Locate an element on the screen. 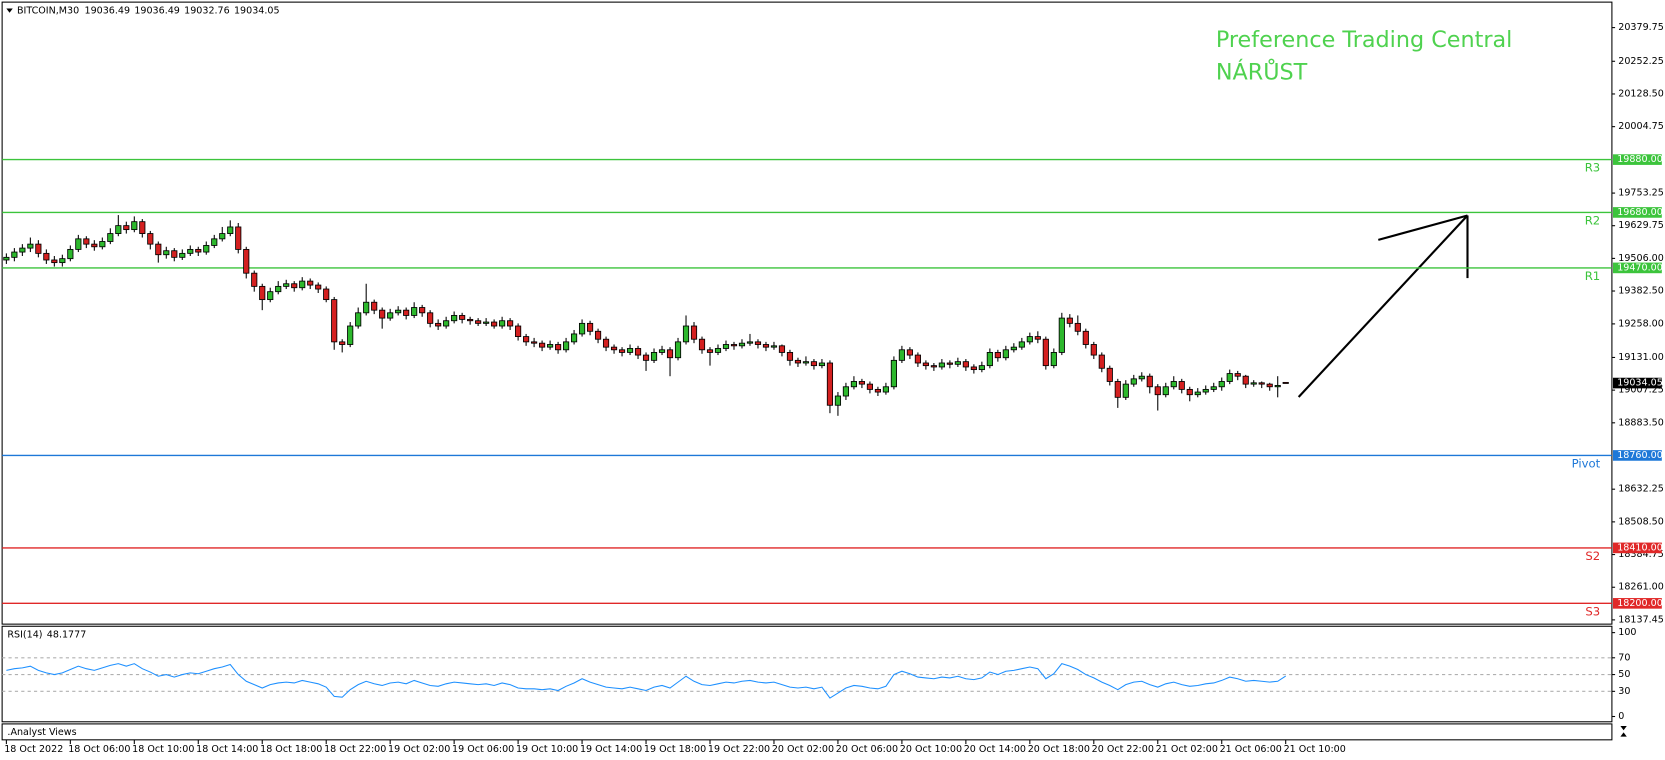 Image resolution: width=1665 pixels, height=760 pixels. y-tick-label: 19506.00 is located at coordinates (1641, 258).